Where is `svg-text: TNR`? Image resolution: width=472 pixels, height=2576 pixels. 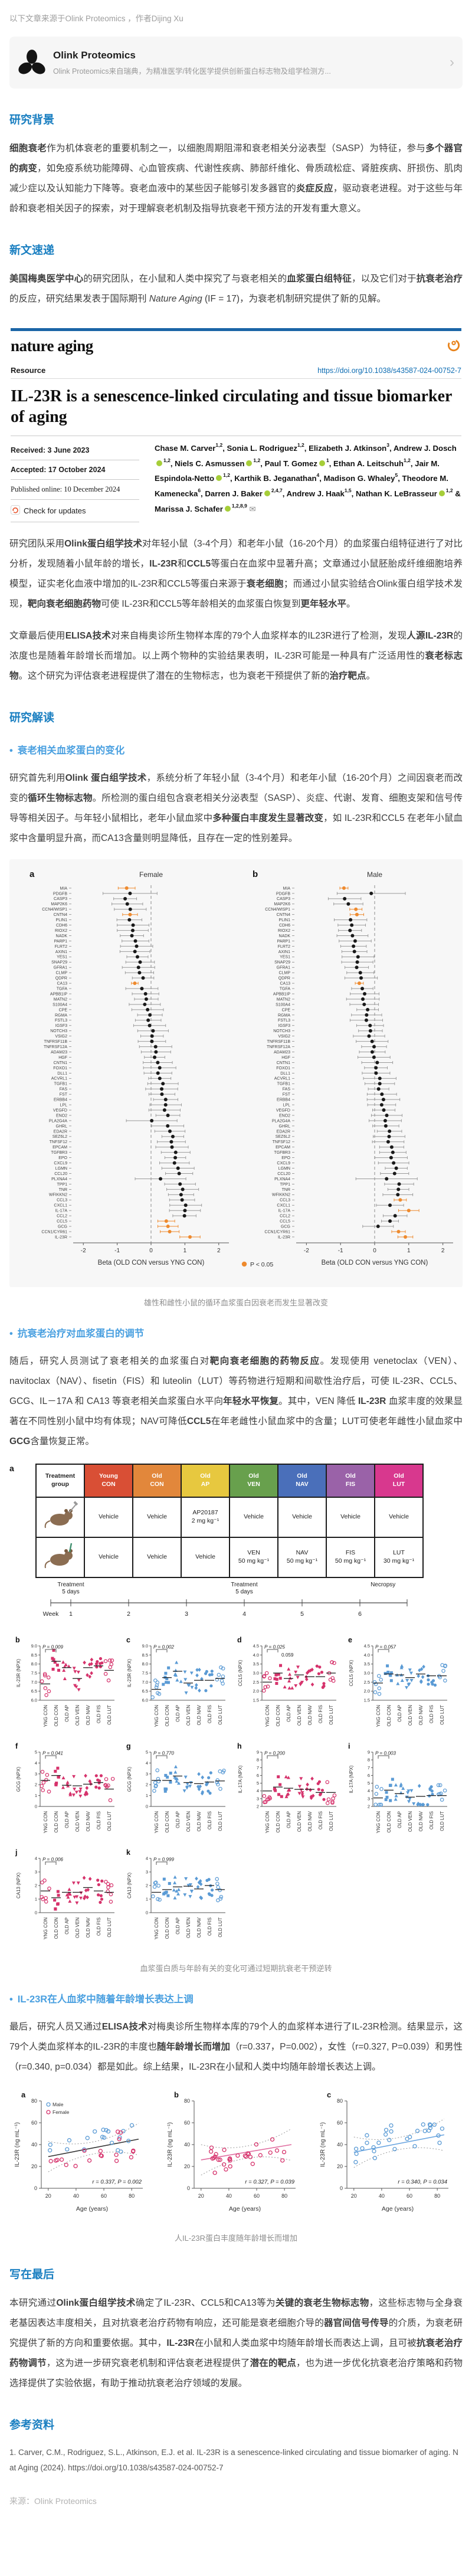
svg-text: TNR is located at coordinates (286, 1190).